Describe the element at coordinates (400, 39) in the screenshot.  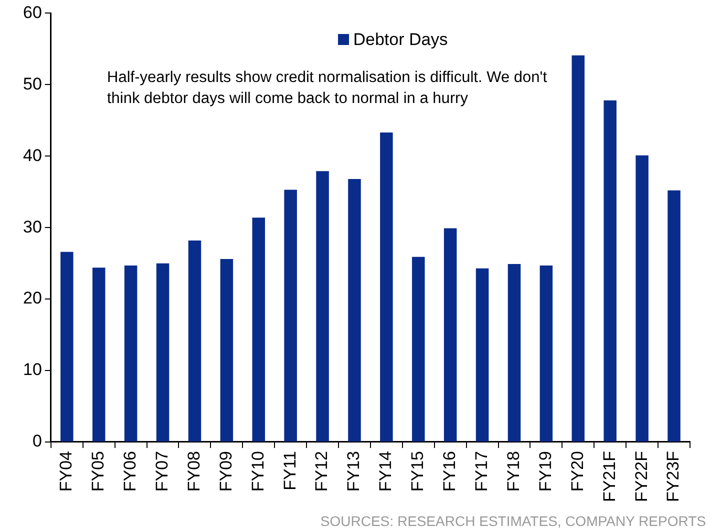
I see `legend-label: Debtor Days` at that location.